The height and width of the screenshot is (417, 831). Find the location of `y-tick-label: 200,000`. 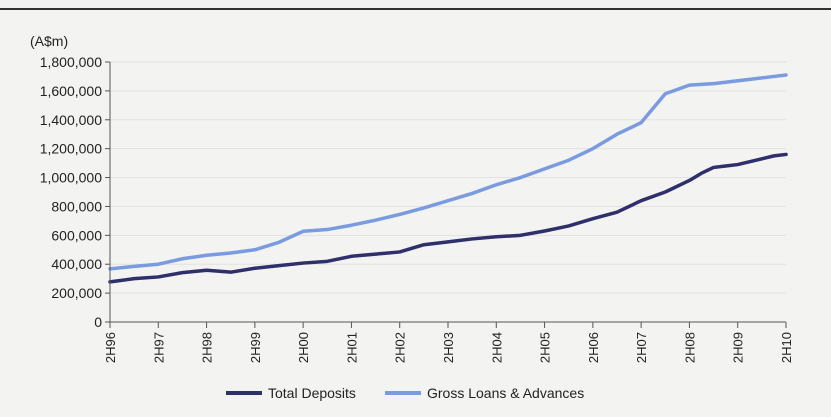

y-tick-label: 200,000 is located at coordinates (76, 293).